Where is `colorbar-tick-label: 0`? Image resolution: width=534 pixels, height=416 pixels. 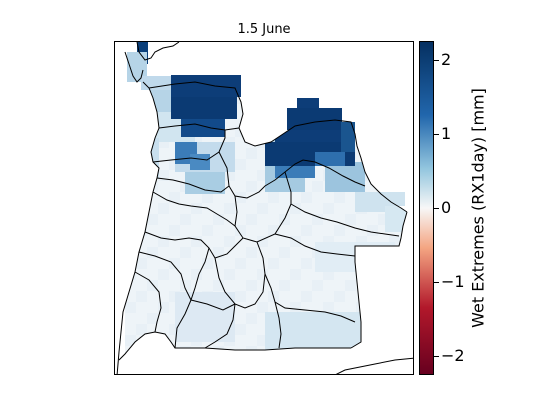 colorbar-tick-label: 0 is located at coordinates (446, 207).